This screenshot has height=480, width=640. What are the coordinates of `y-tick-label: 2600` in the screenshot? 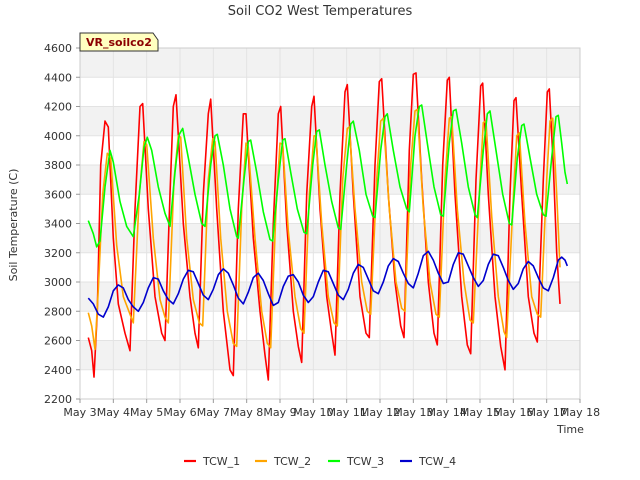 It's located at (58, 341).